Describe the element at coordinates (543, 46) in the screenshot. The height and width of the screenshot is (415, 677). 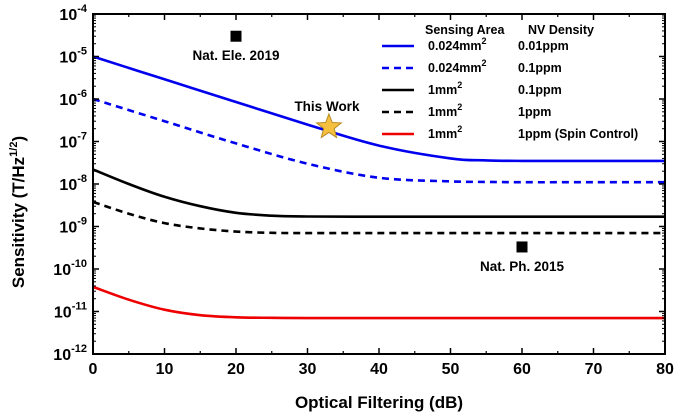
I see `legend-density-1: 0.01ppm` at that location.